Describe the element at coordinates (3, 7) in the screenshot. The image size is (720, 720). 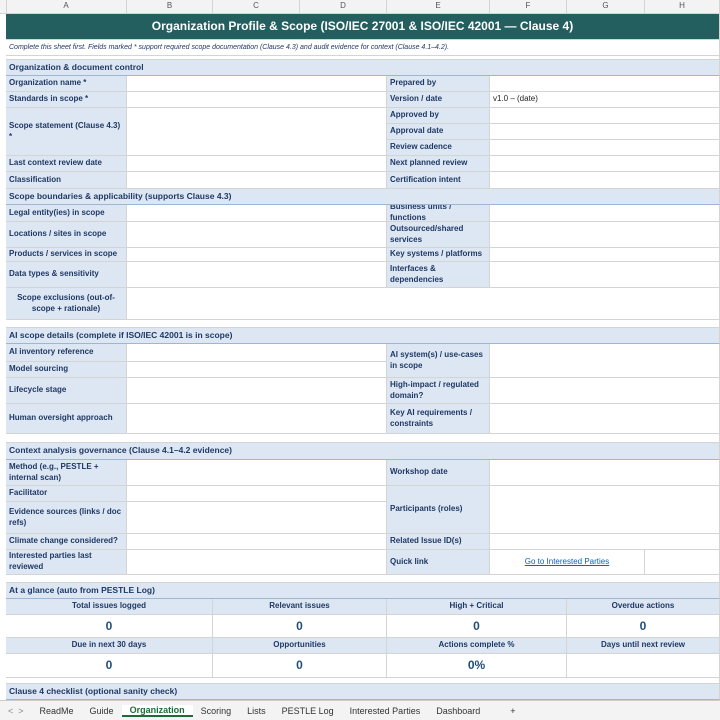
I see `corner` at that location.